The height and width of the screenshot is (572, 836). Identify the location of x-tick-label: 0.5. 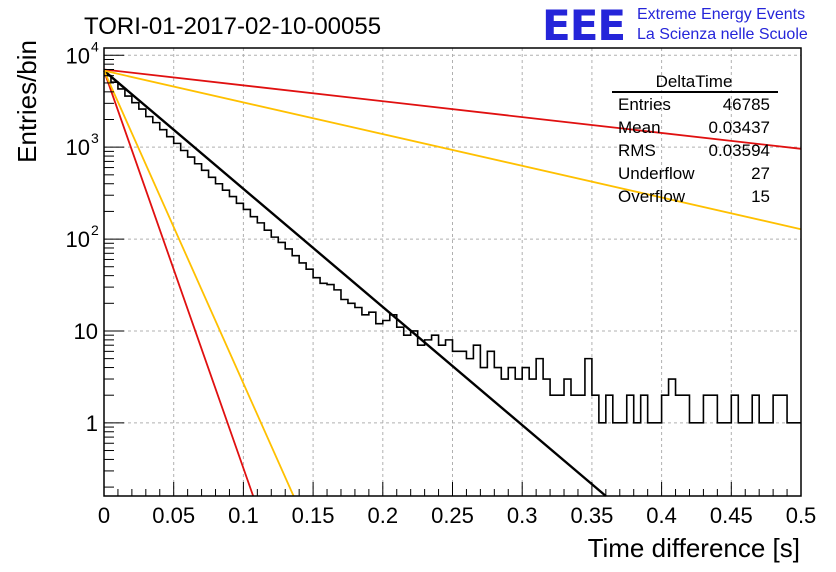
(801, 515).